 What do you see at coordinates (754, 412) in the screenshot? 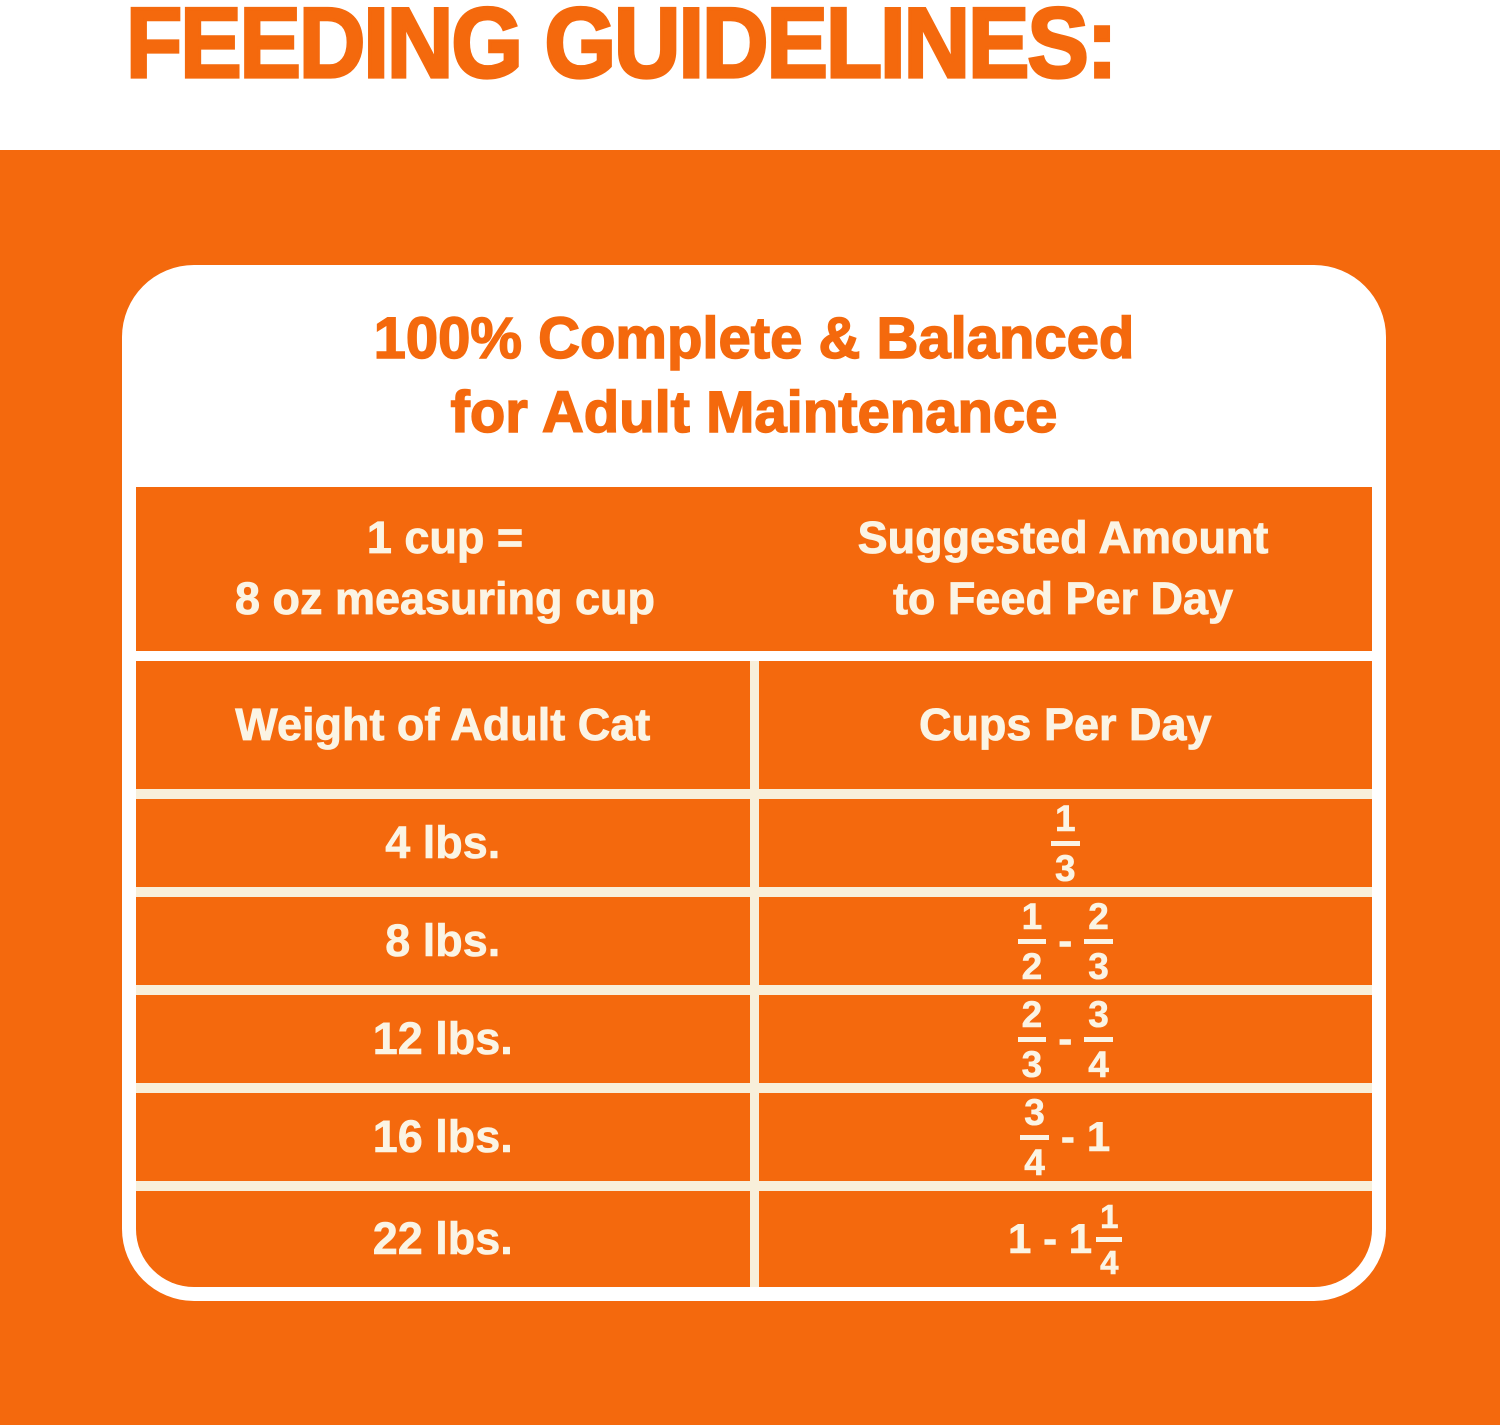
I see `card-heading-line2: for Adult Maintenance` at bounding box center [754, 412].